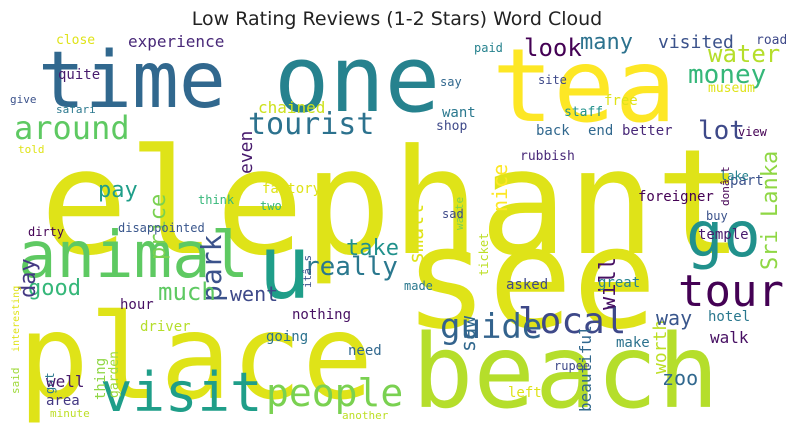 The height and width of the screenshot is (431, 794). Describe the element at coordinates (727, 75) in the screenshot. I see `word-money: money` at that location.